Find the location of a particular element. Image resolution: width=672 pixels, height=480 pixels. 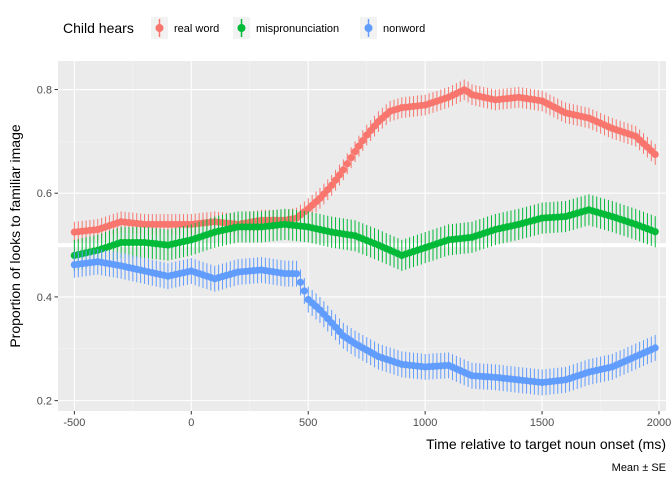

x-tick-label: 2000 is located at coordinates (659, 423).